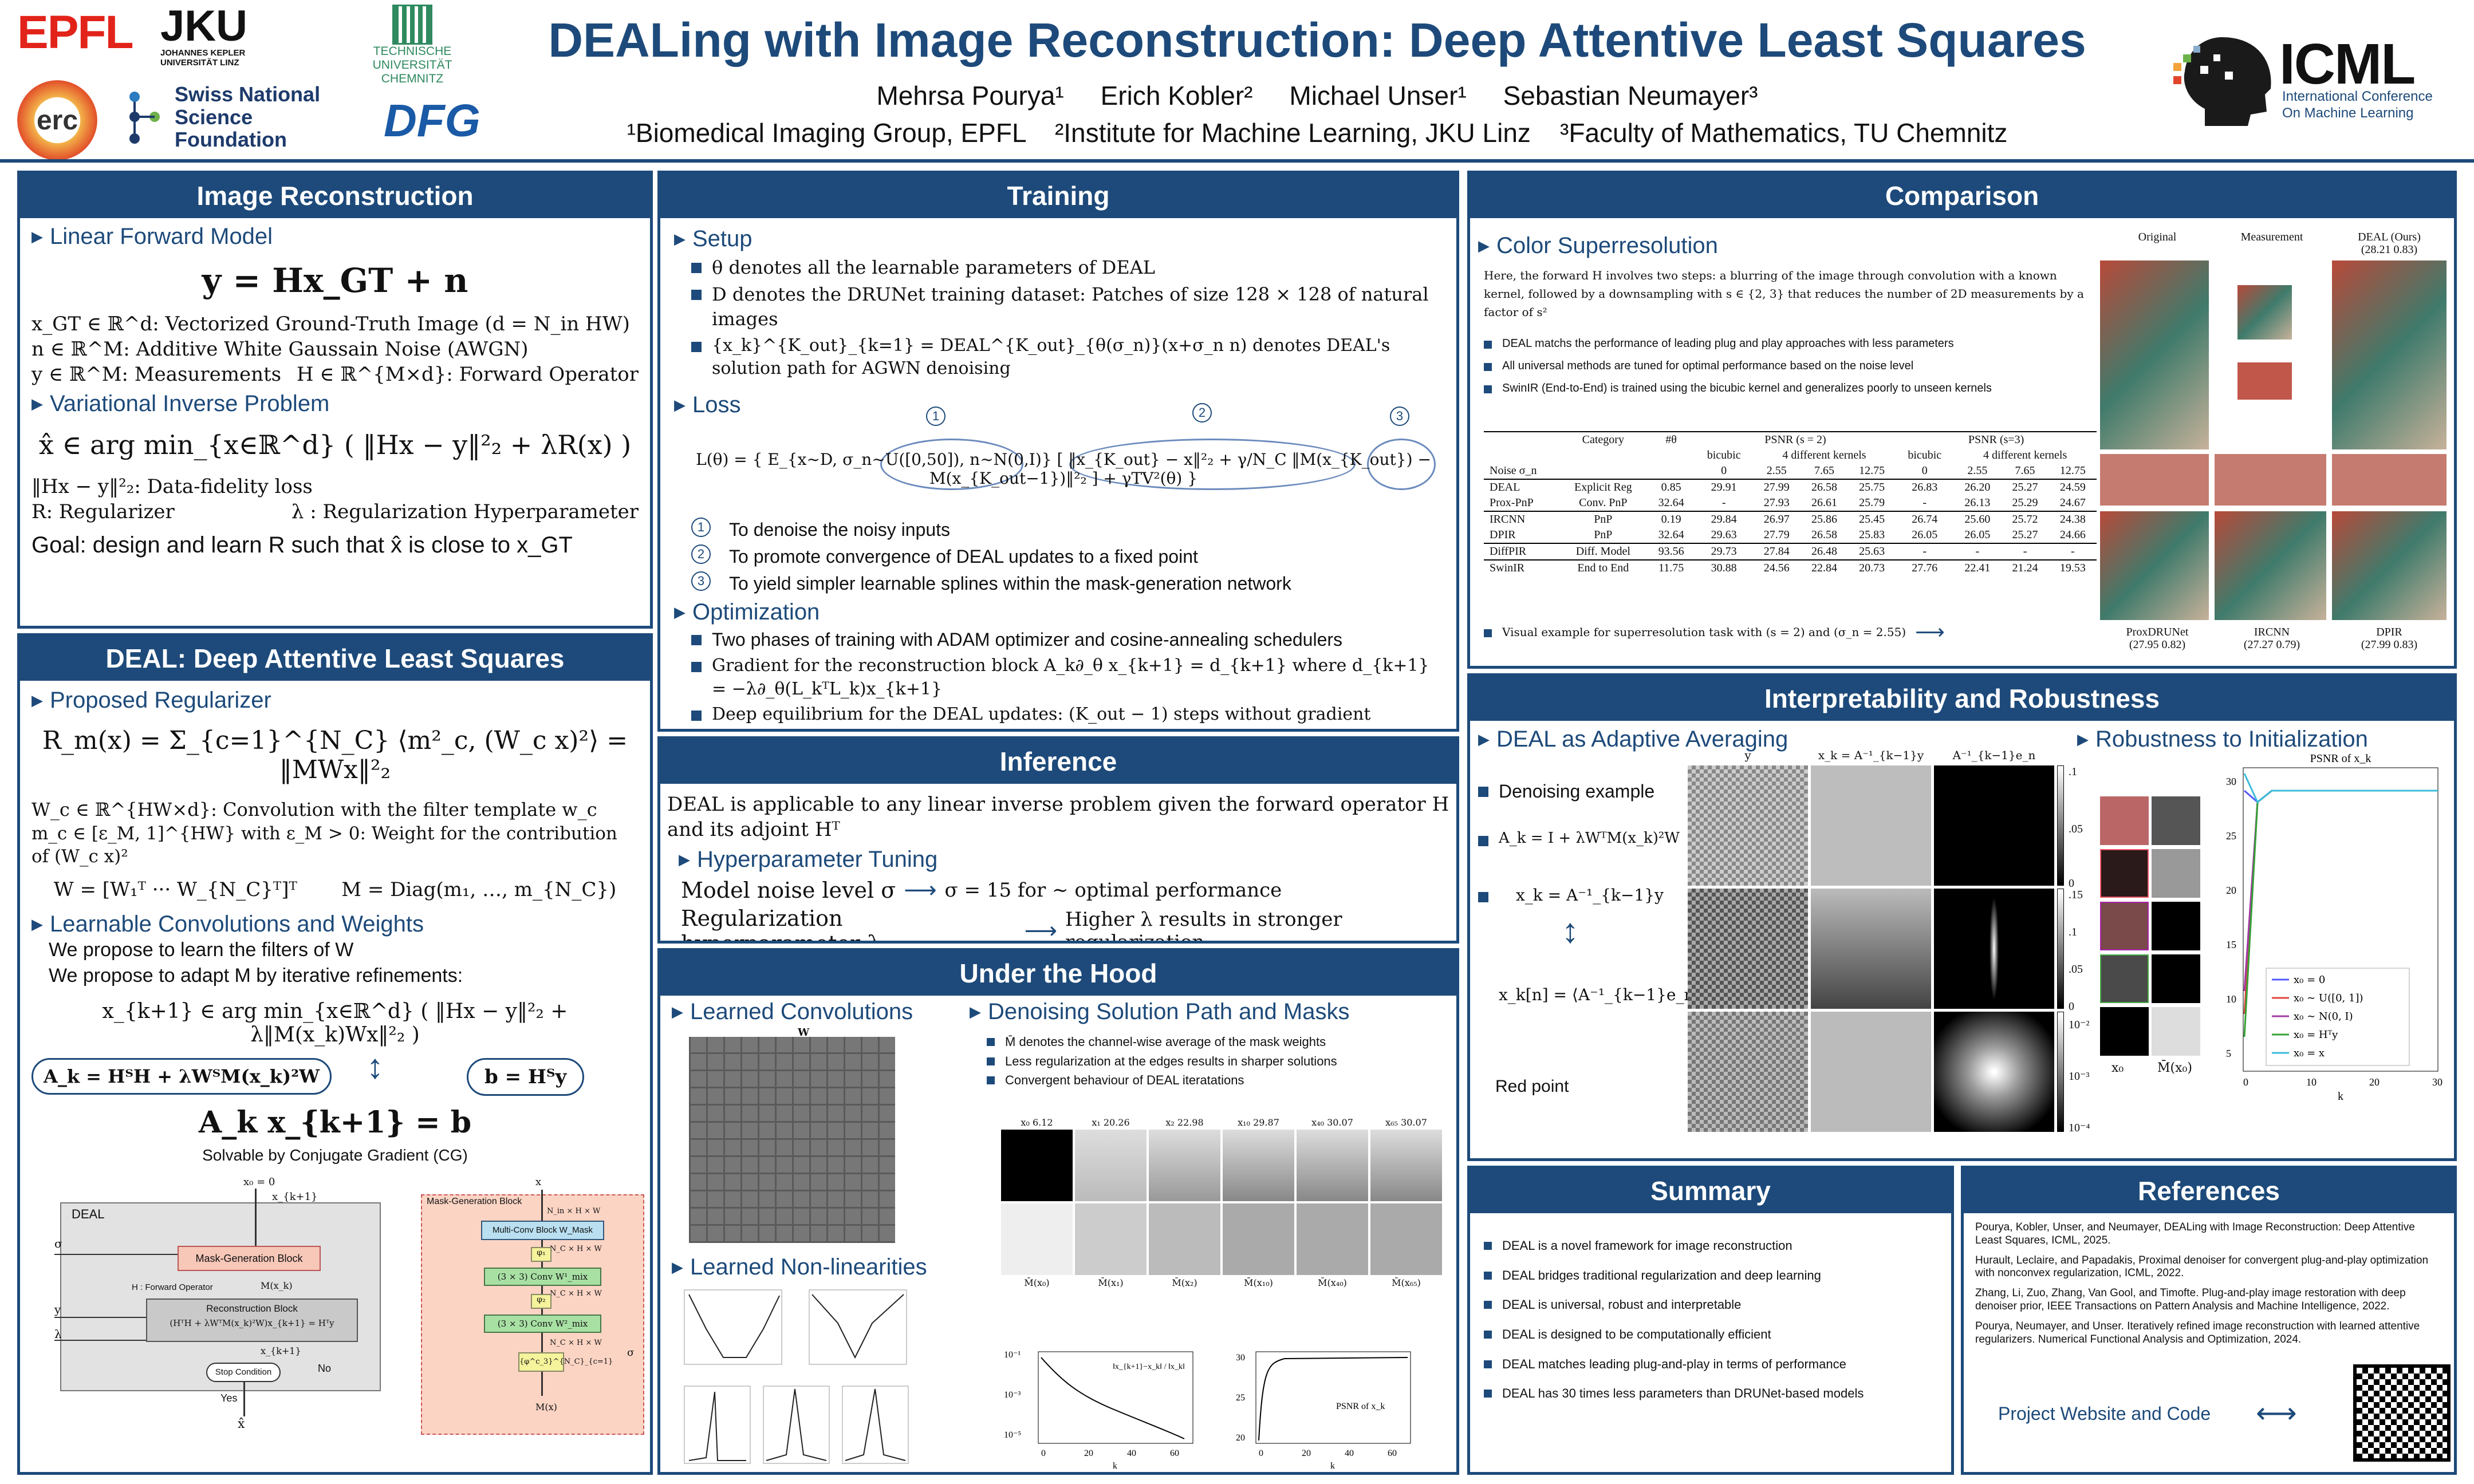 Image resolution: width=2474 pixels, height=1484 pixels. What do you see at coordinates (1349, 1453) in the screenshot?
I see `x-tick: 40` at bounding box center [1349, 1453].